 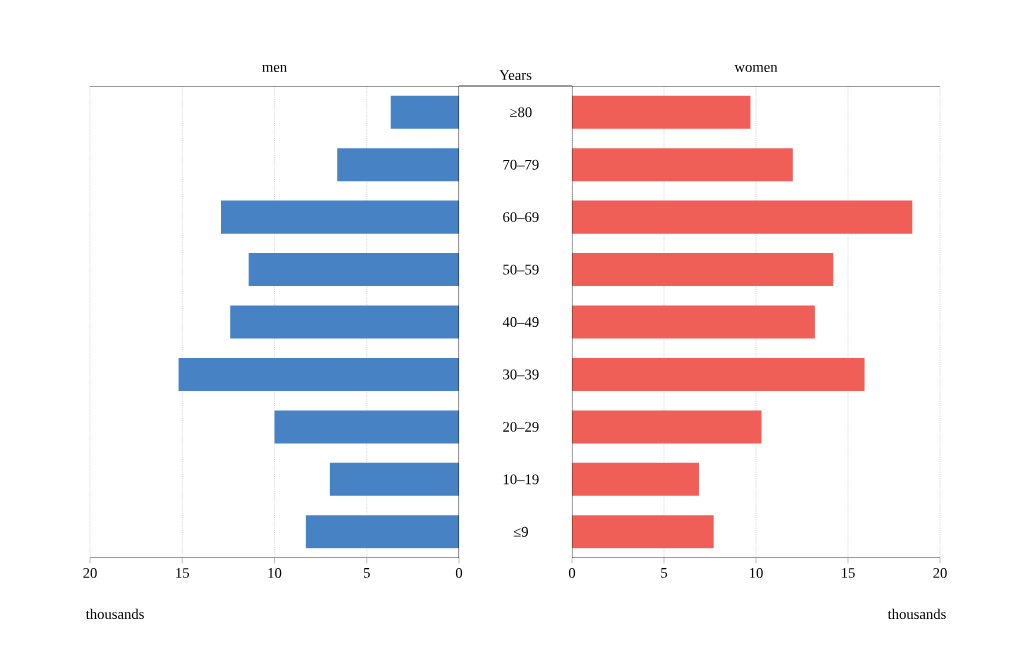 What do you see at coordinates (521, 374) in the screenshot?
I see `y-tick-label: 30–39` at bounding box center [521, 374].